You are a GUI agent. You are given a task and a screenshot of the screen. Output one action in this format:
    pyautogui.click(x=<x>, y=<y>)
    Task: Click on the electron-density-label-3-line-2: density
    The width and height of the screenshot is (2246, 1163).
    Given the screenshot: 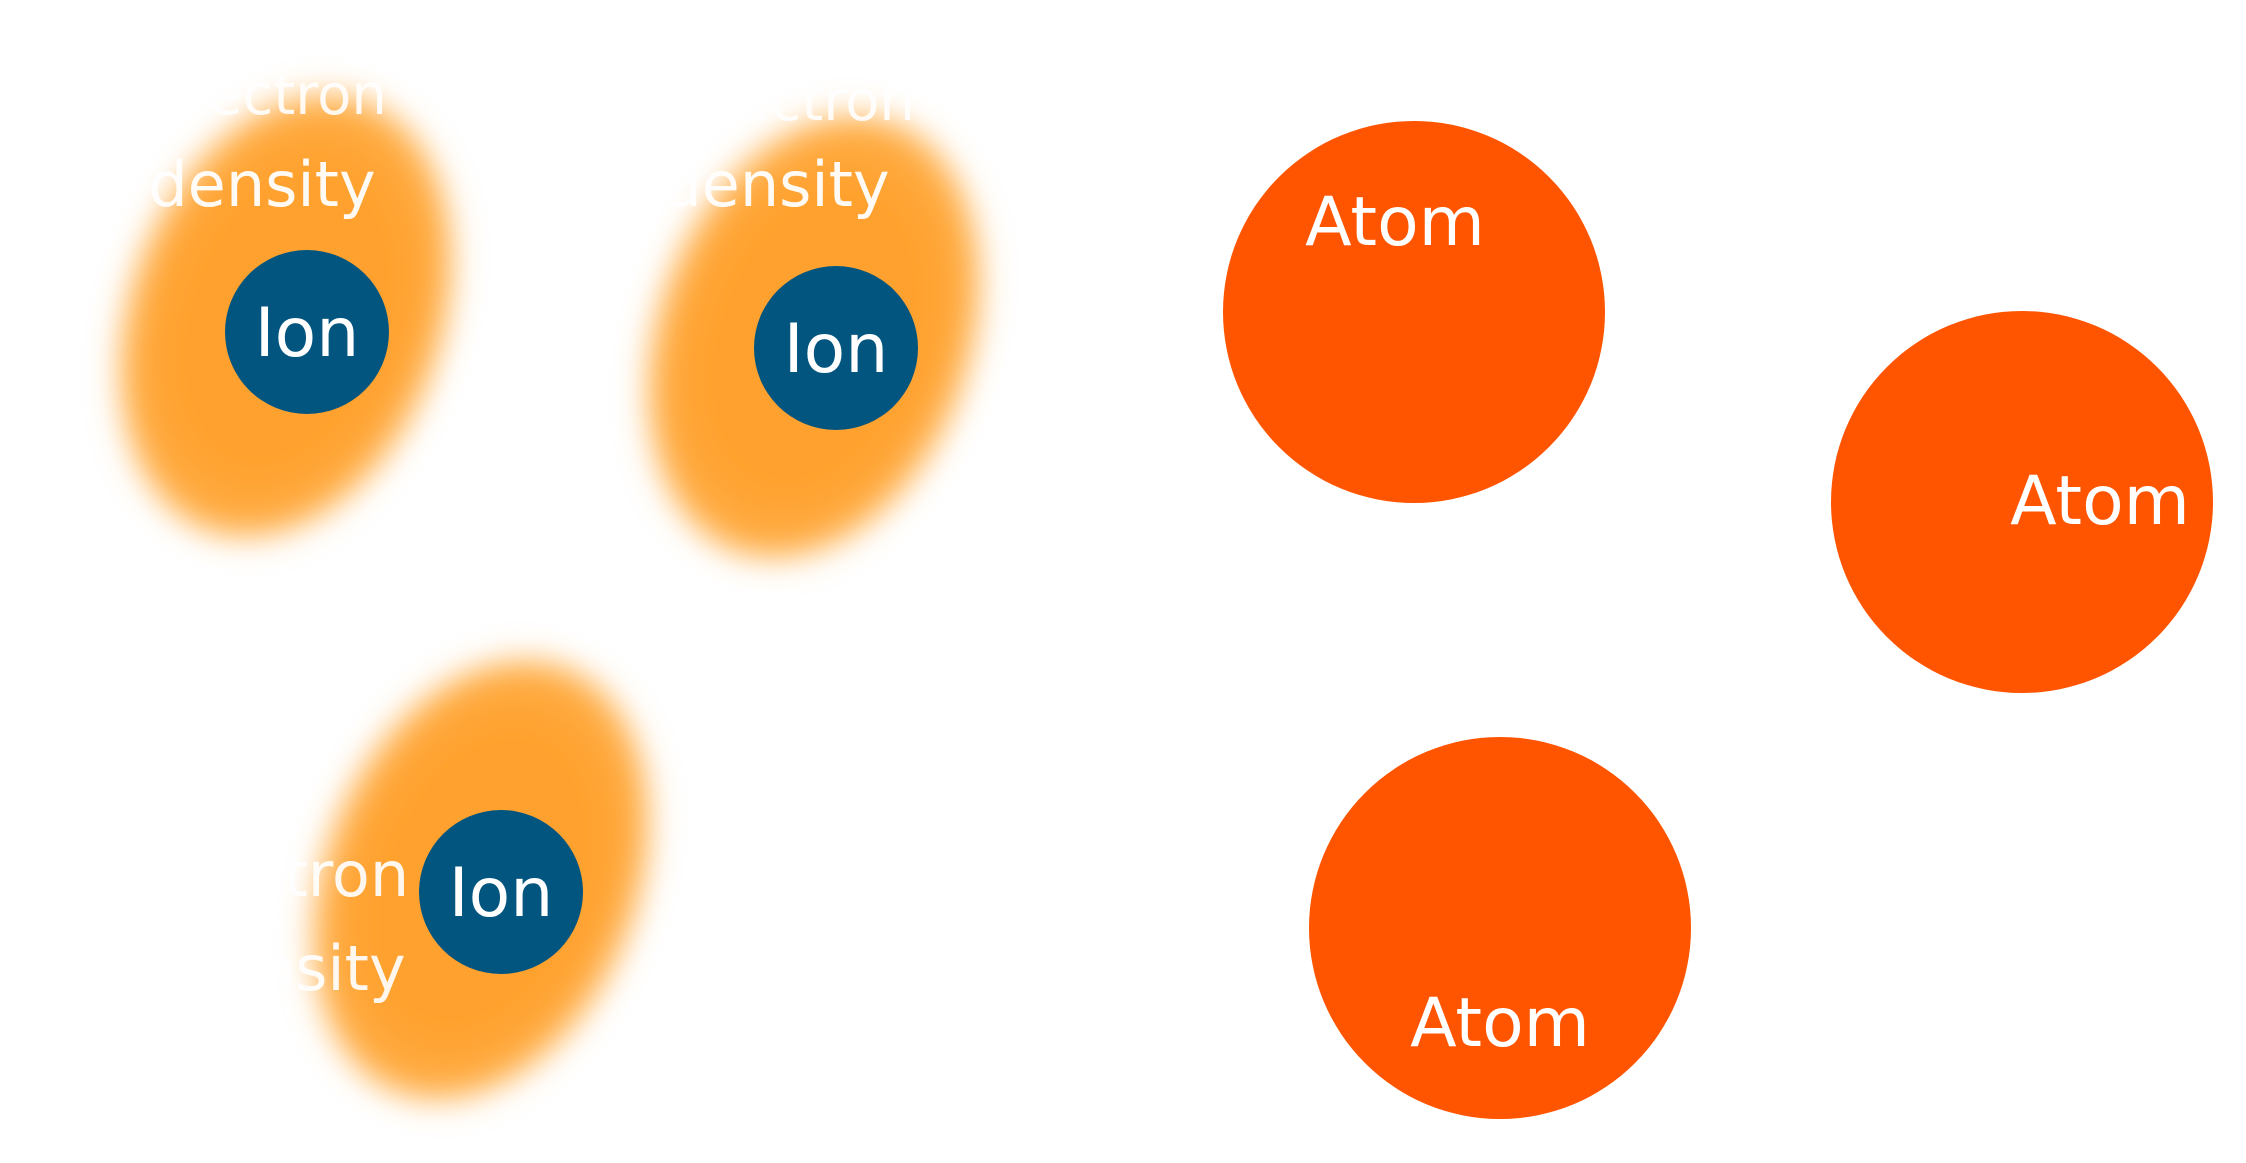 What is the action you would take?
    pyautogui.click(x=291, y=968)
    